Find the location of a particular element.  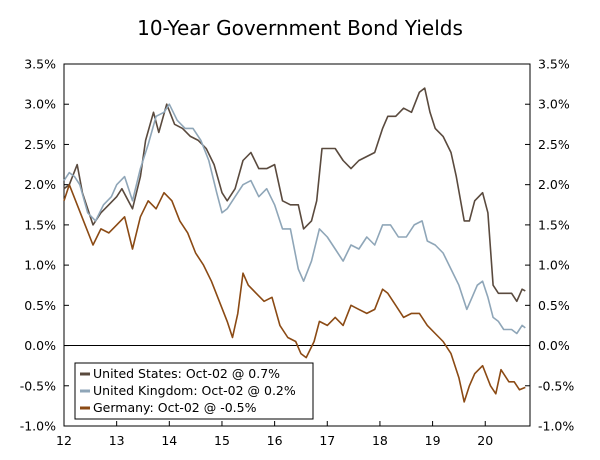

x-tick-label: 12 is located at coordinates (64, 440).